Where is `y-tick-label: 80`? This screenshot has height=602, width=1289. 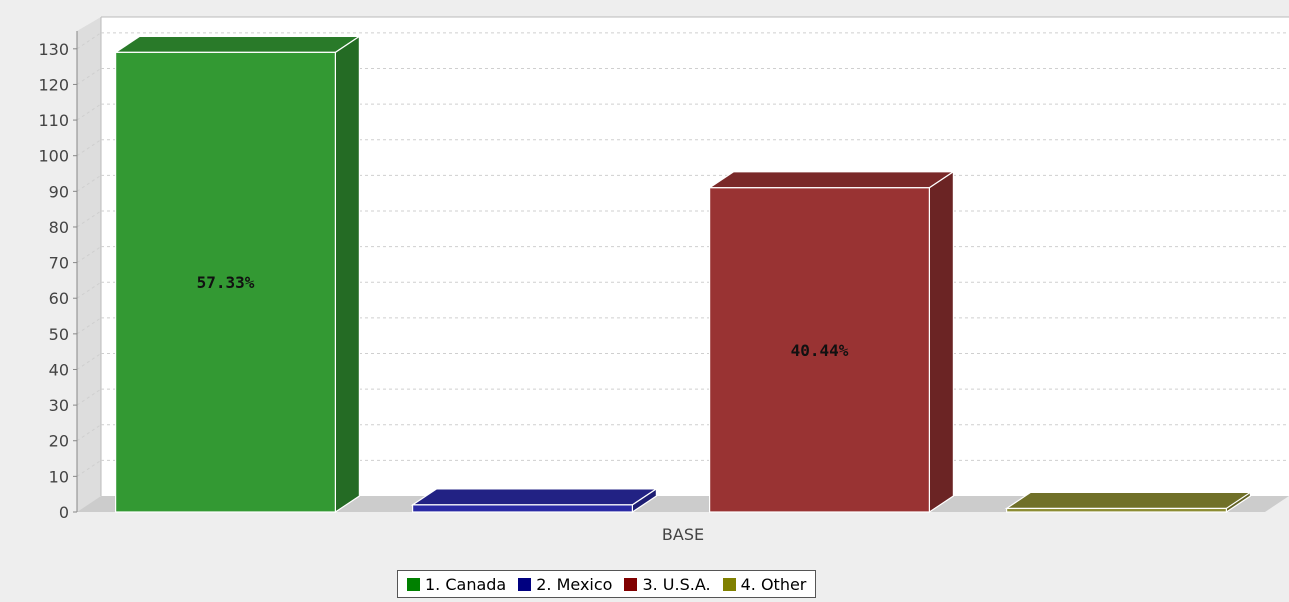 y-tick-label: 80 is located at coordinates (59, 227).